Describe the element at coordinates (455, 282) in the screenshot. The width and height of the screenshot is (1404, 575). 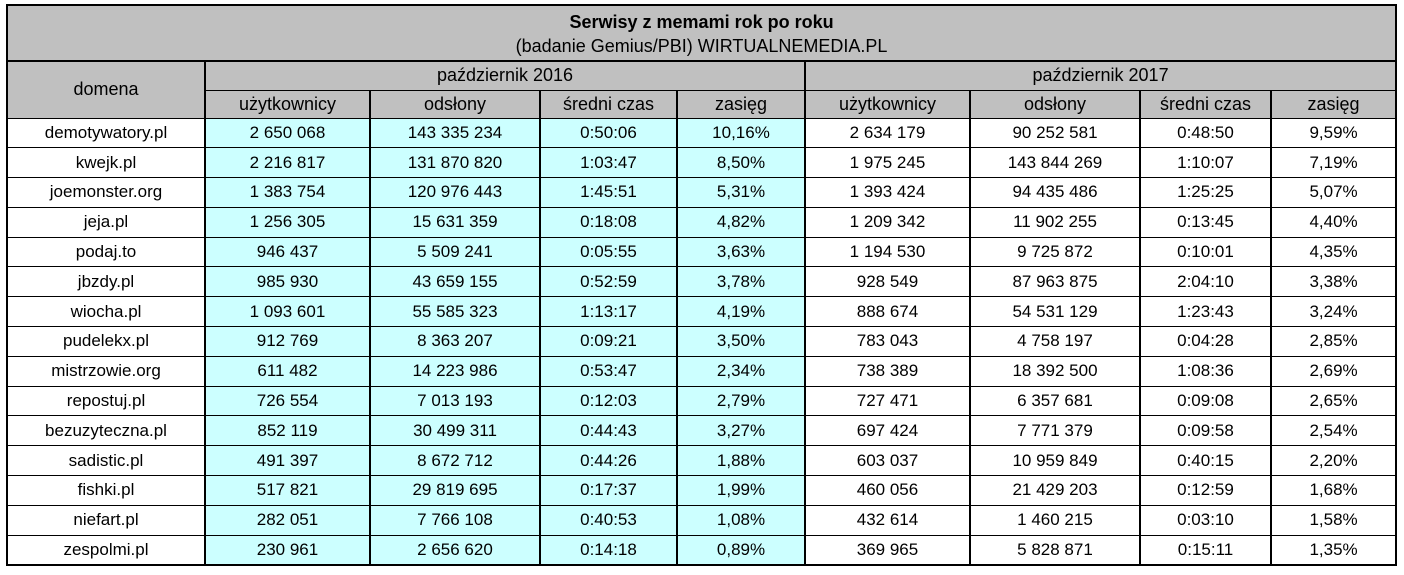
I see `value-cell-2016: 43 659 155` at that location.